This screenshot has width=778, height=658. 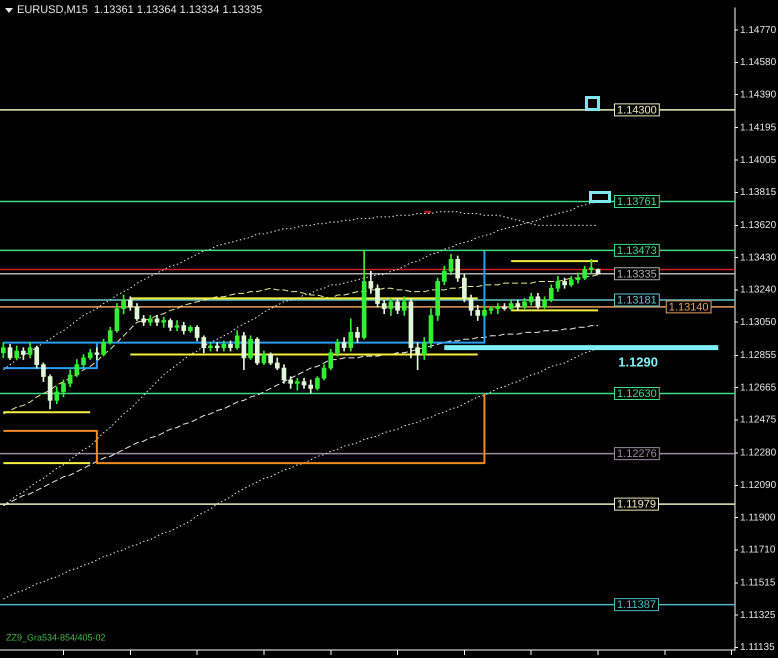 I want to click on ref-line-label: 1.13761, so click(x=637, y=202).